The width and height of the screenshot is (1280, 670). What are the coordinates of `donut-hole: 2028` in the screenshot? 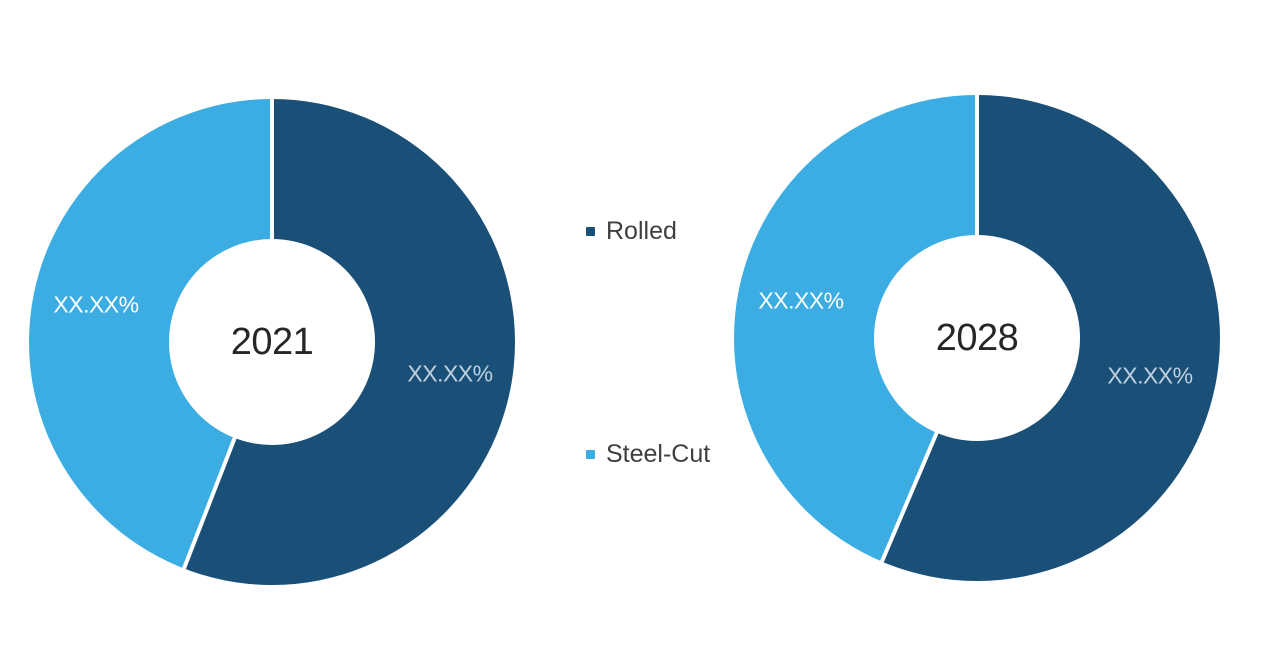 It's located at (977, 338).